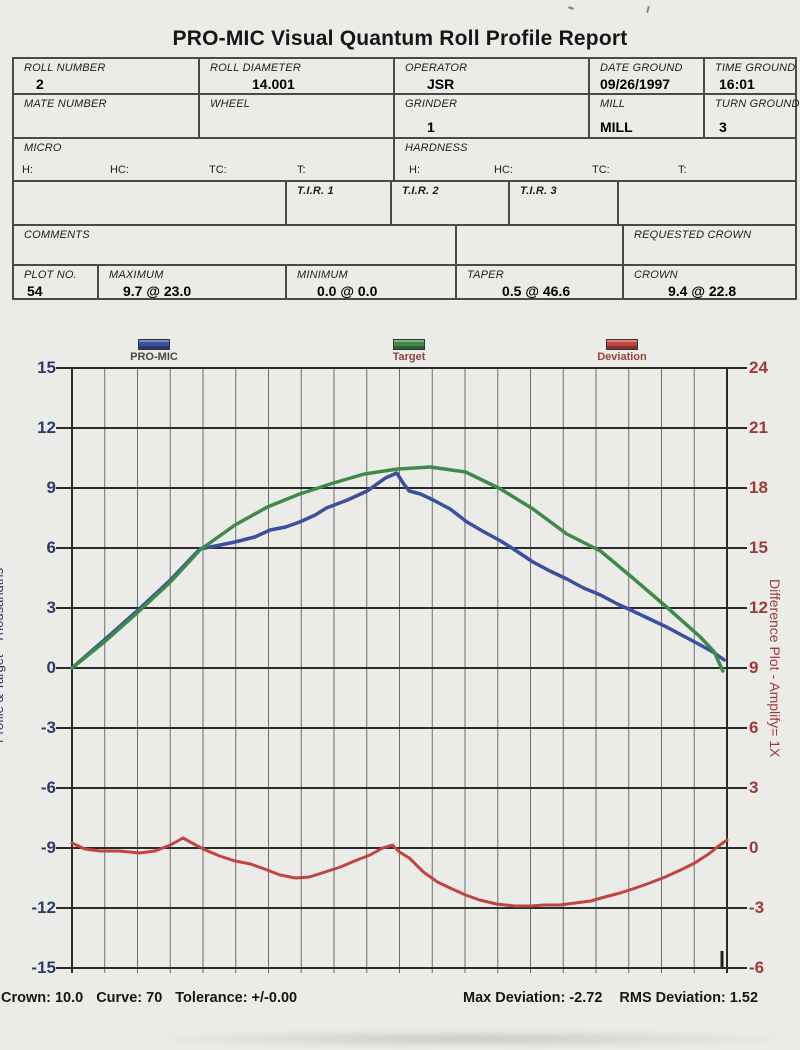 Image resolution: width=800 pixels, height=1050 pixels. Describe the element at coordinates (689, 998) in the screenshot. I see `footer-rms-deviation: RMS Deviation: 1.52` at that location.